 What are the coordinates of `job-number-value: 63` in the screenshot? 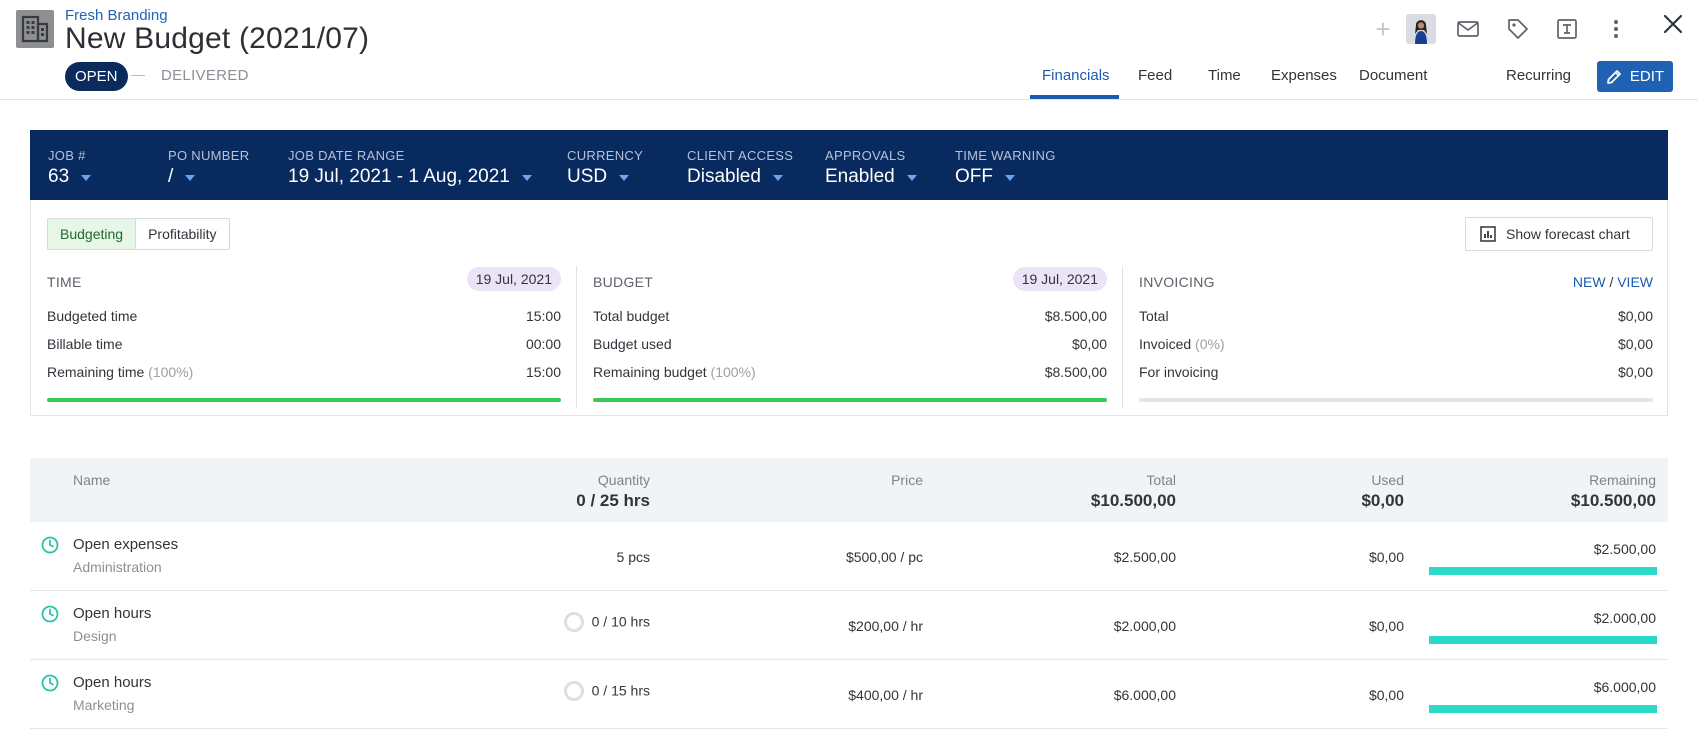 It's located at (59, 176).